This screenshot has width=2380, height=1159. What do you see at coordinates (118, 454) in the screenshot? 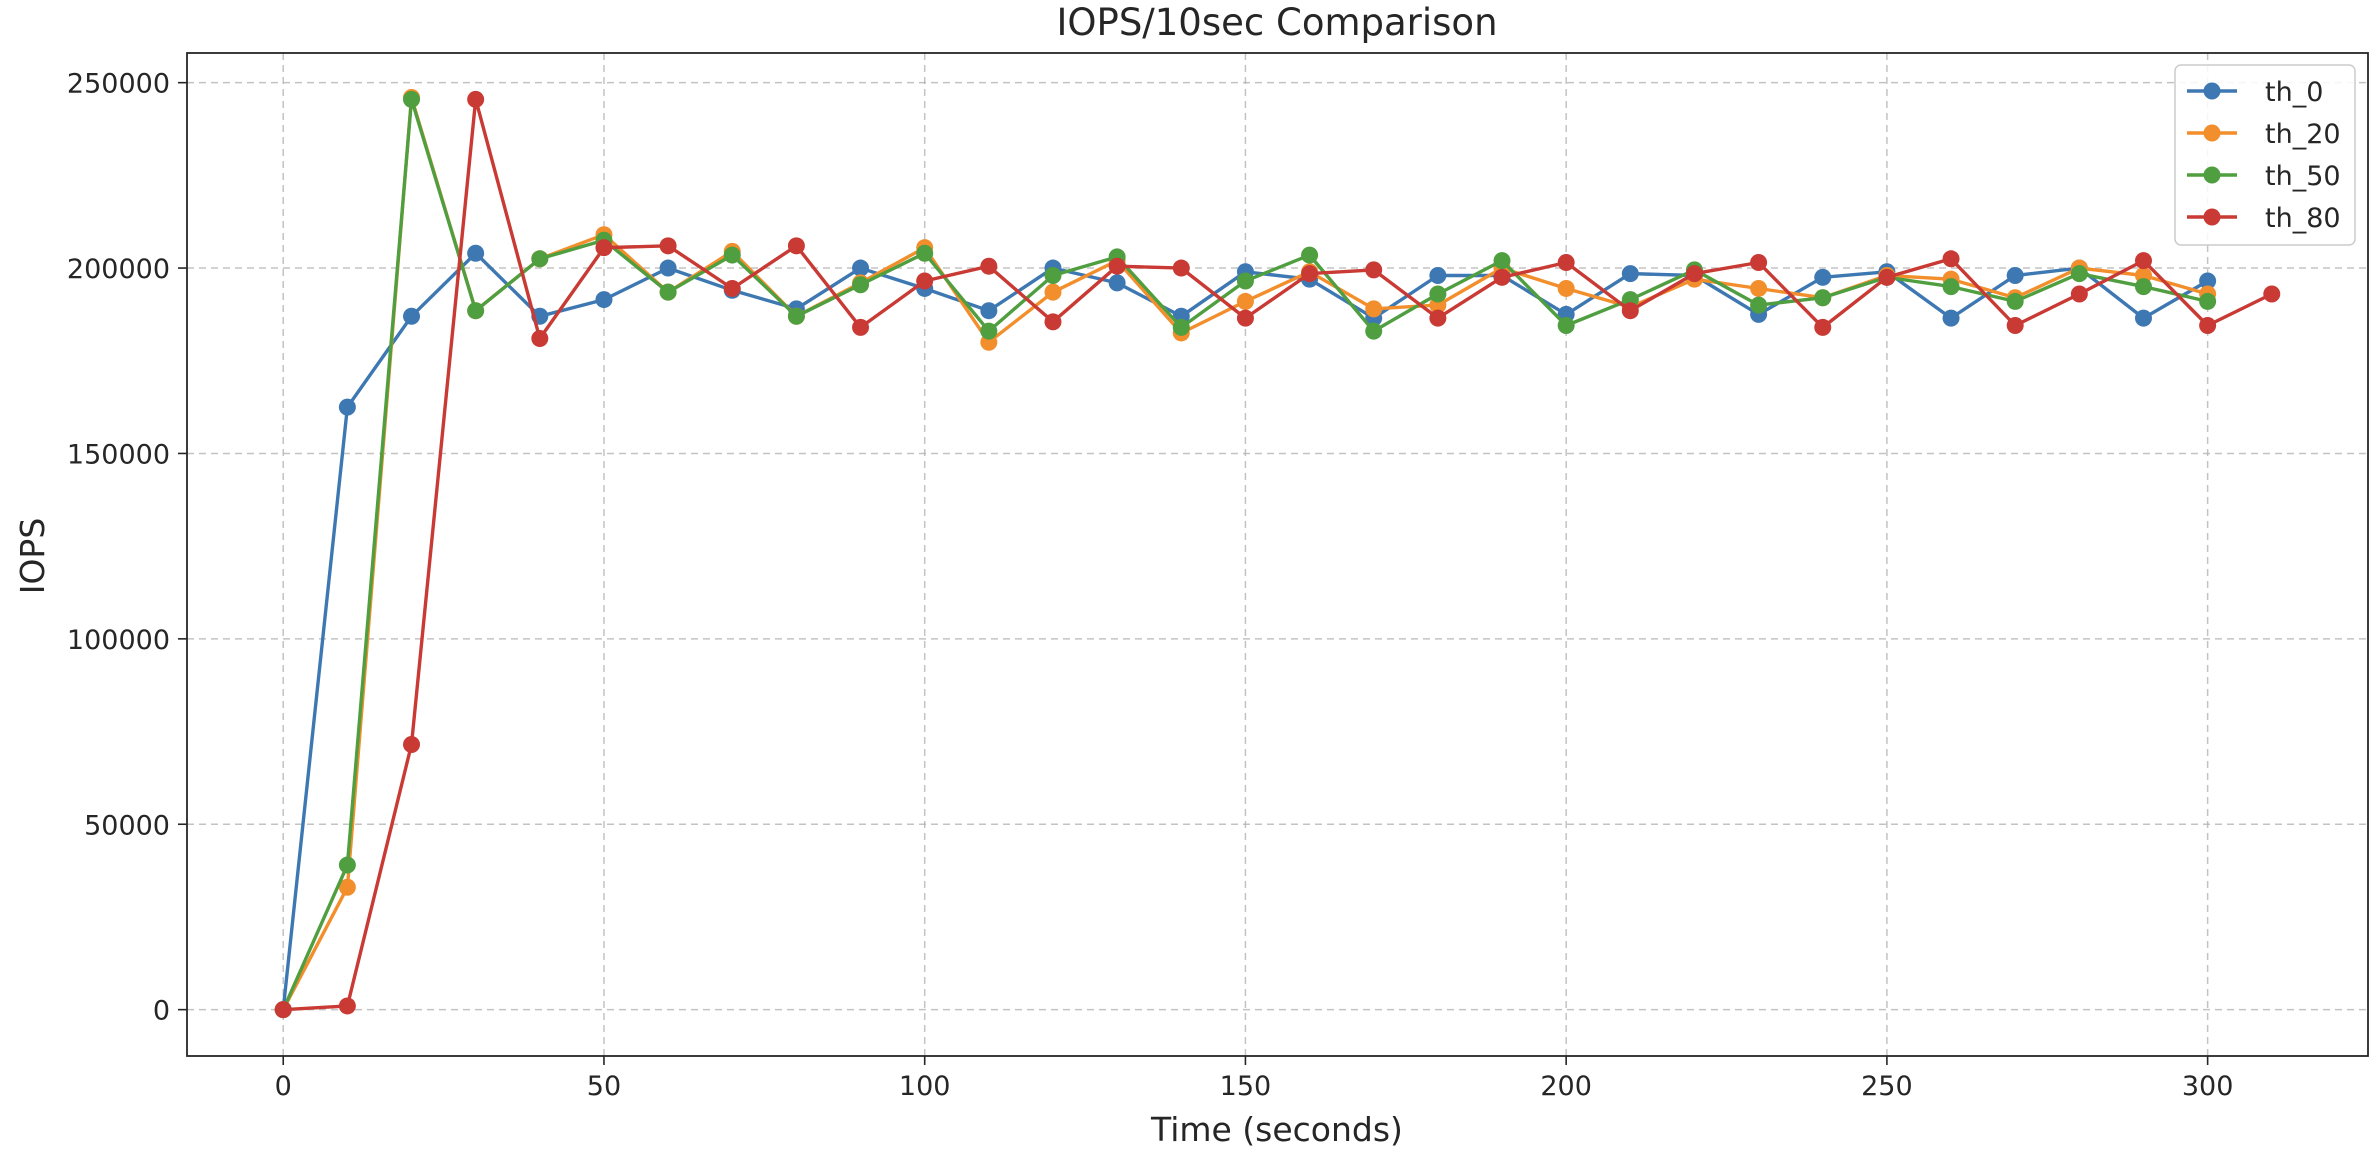
I see `y-tick-label: 150000` at bounding box center [118, 454].